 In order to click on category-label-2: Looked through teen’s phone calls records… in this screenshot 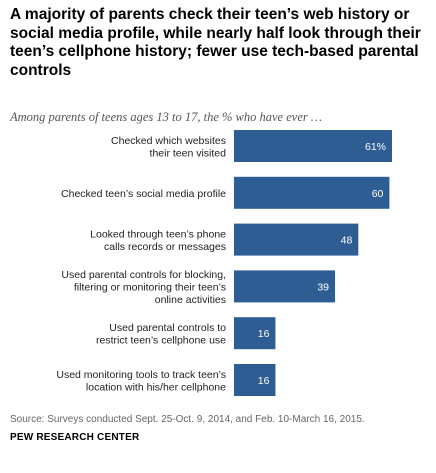, I will do `click(158, 240)`.